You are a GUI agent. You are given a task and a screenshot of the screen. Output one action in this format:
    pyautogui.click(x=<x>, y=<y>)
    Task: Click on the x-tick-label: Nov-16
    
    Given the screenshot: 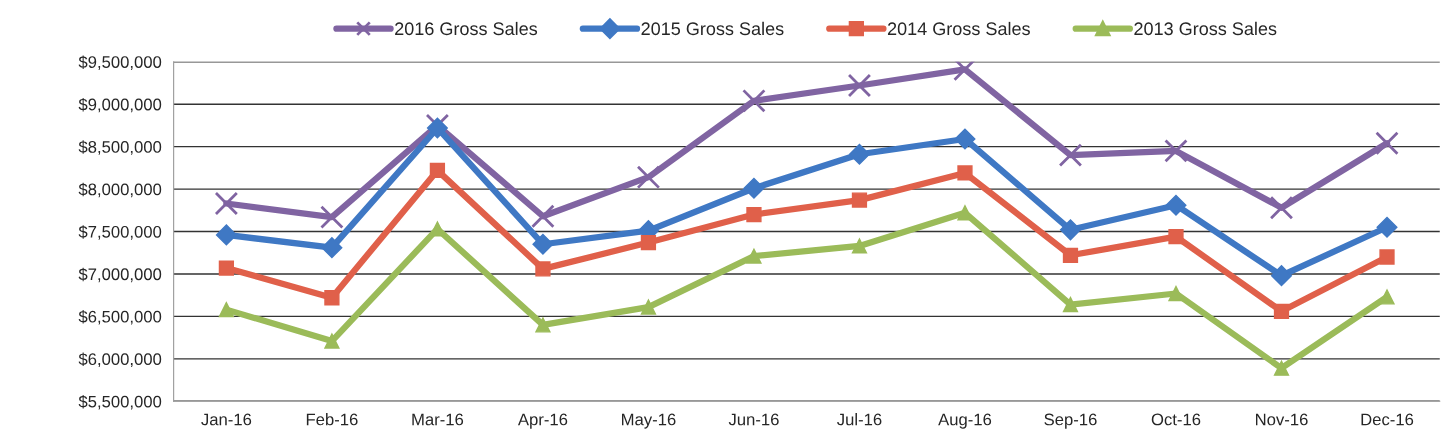 What is the action you would take?
    pyautogui.click(x=1282, y=419)
    